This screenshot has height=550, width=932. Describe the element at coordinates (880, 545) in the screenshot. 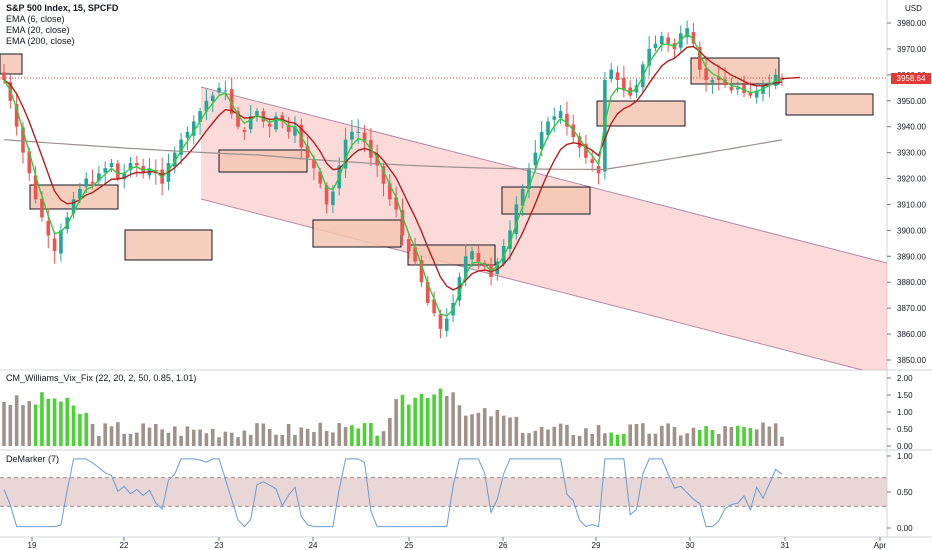

I see `time-tick-label: Apr` at that location.